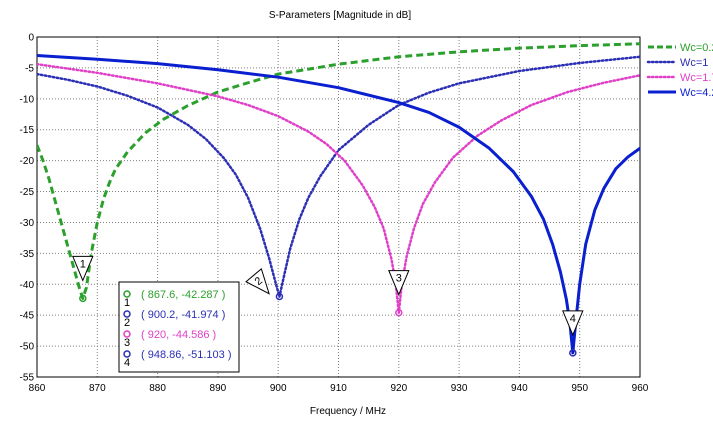 The image size is (713, 421). I want to click on x-axis-ticks: 860 870 880 890 900 910 920 930 940 950 960, so click(339, 388).